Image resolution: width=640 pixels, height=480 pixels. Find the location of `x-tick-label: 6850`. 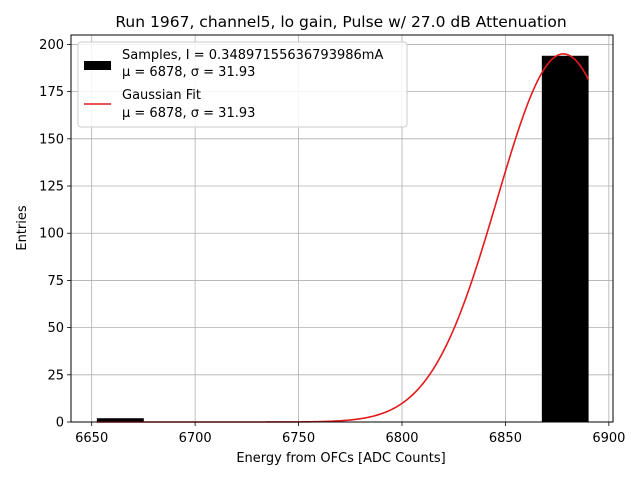

x-tick-label: 6850 is located at coordinates (505, 438).